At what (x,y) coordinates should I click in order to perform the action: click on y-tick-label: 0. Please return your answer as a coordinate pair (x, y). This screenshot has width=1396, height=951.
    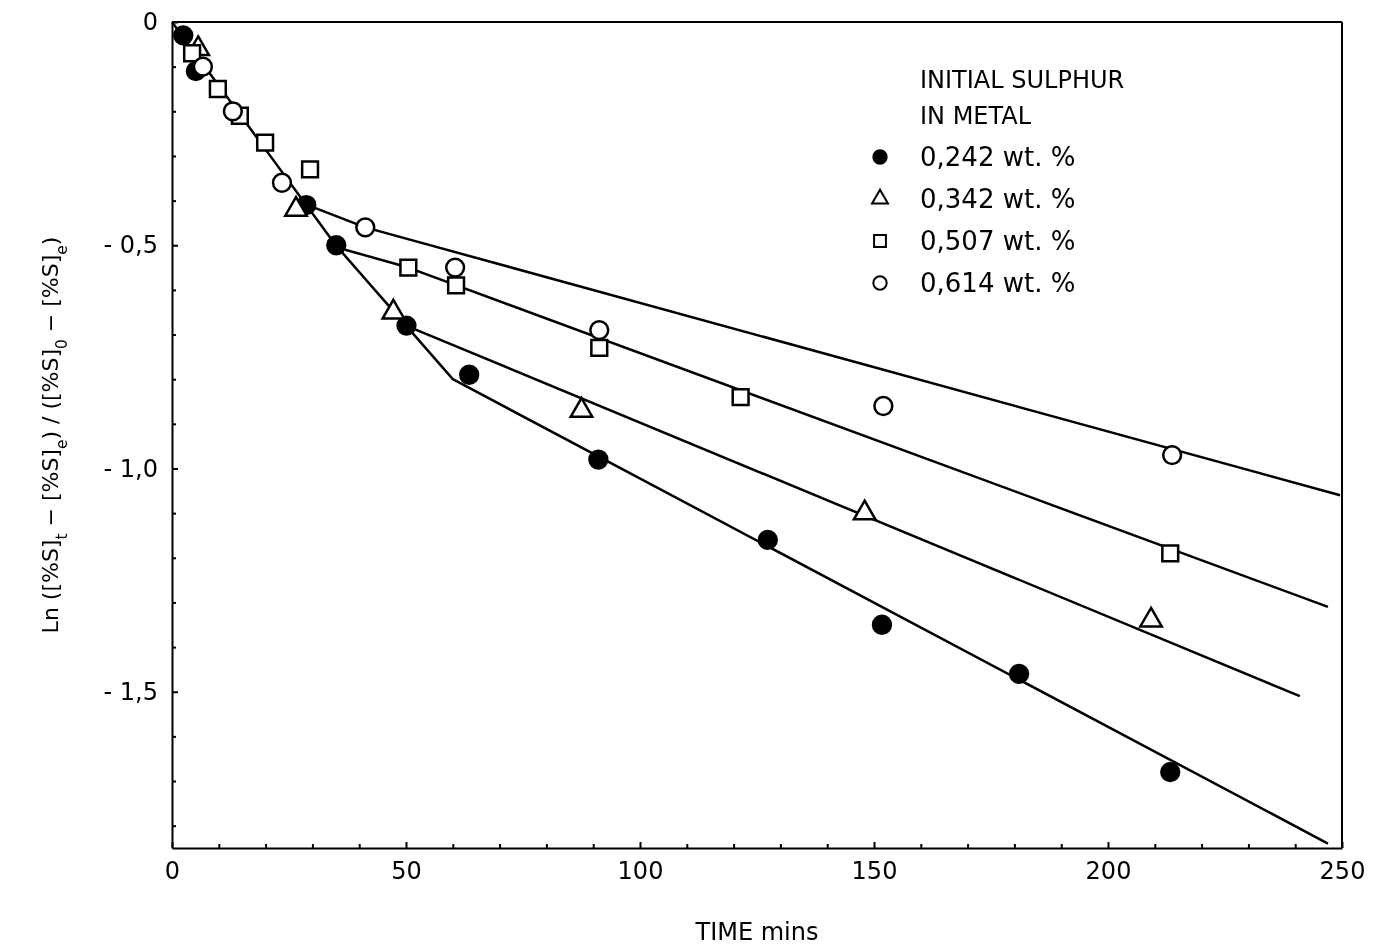
    Looking at the image, I should click on (150, 22).